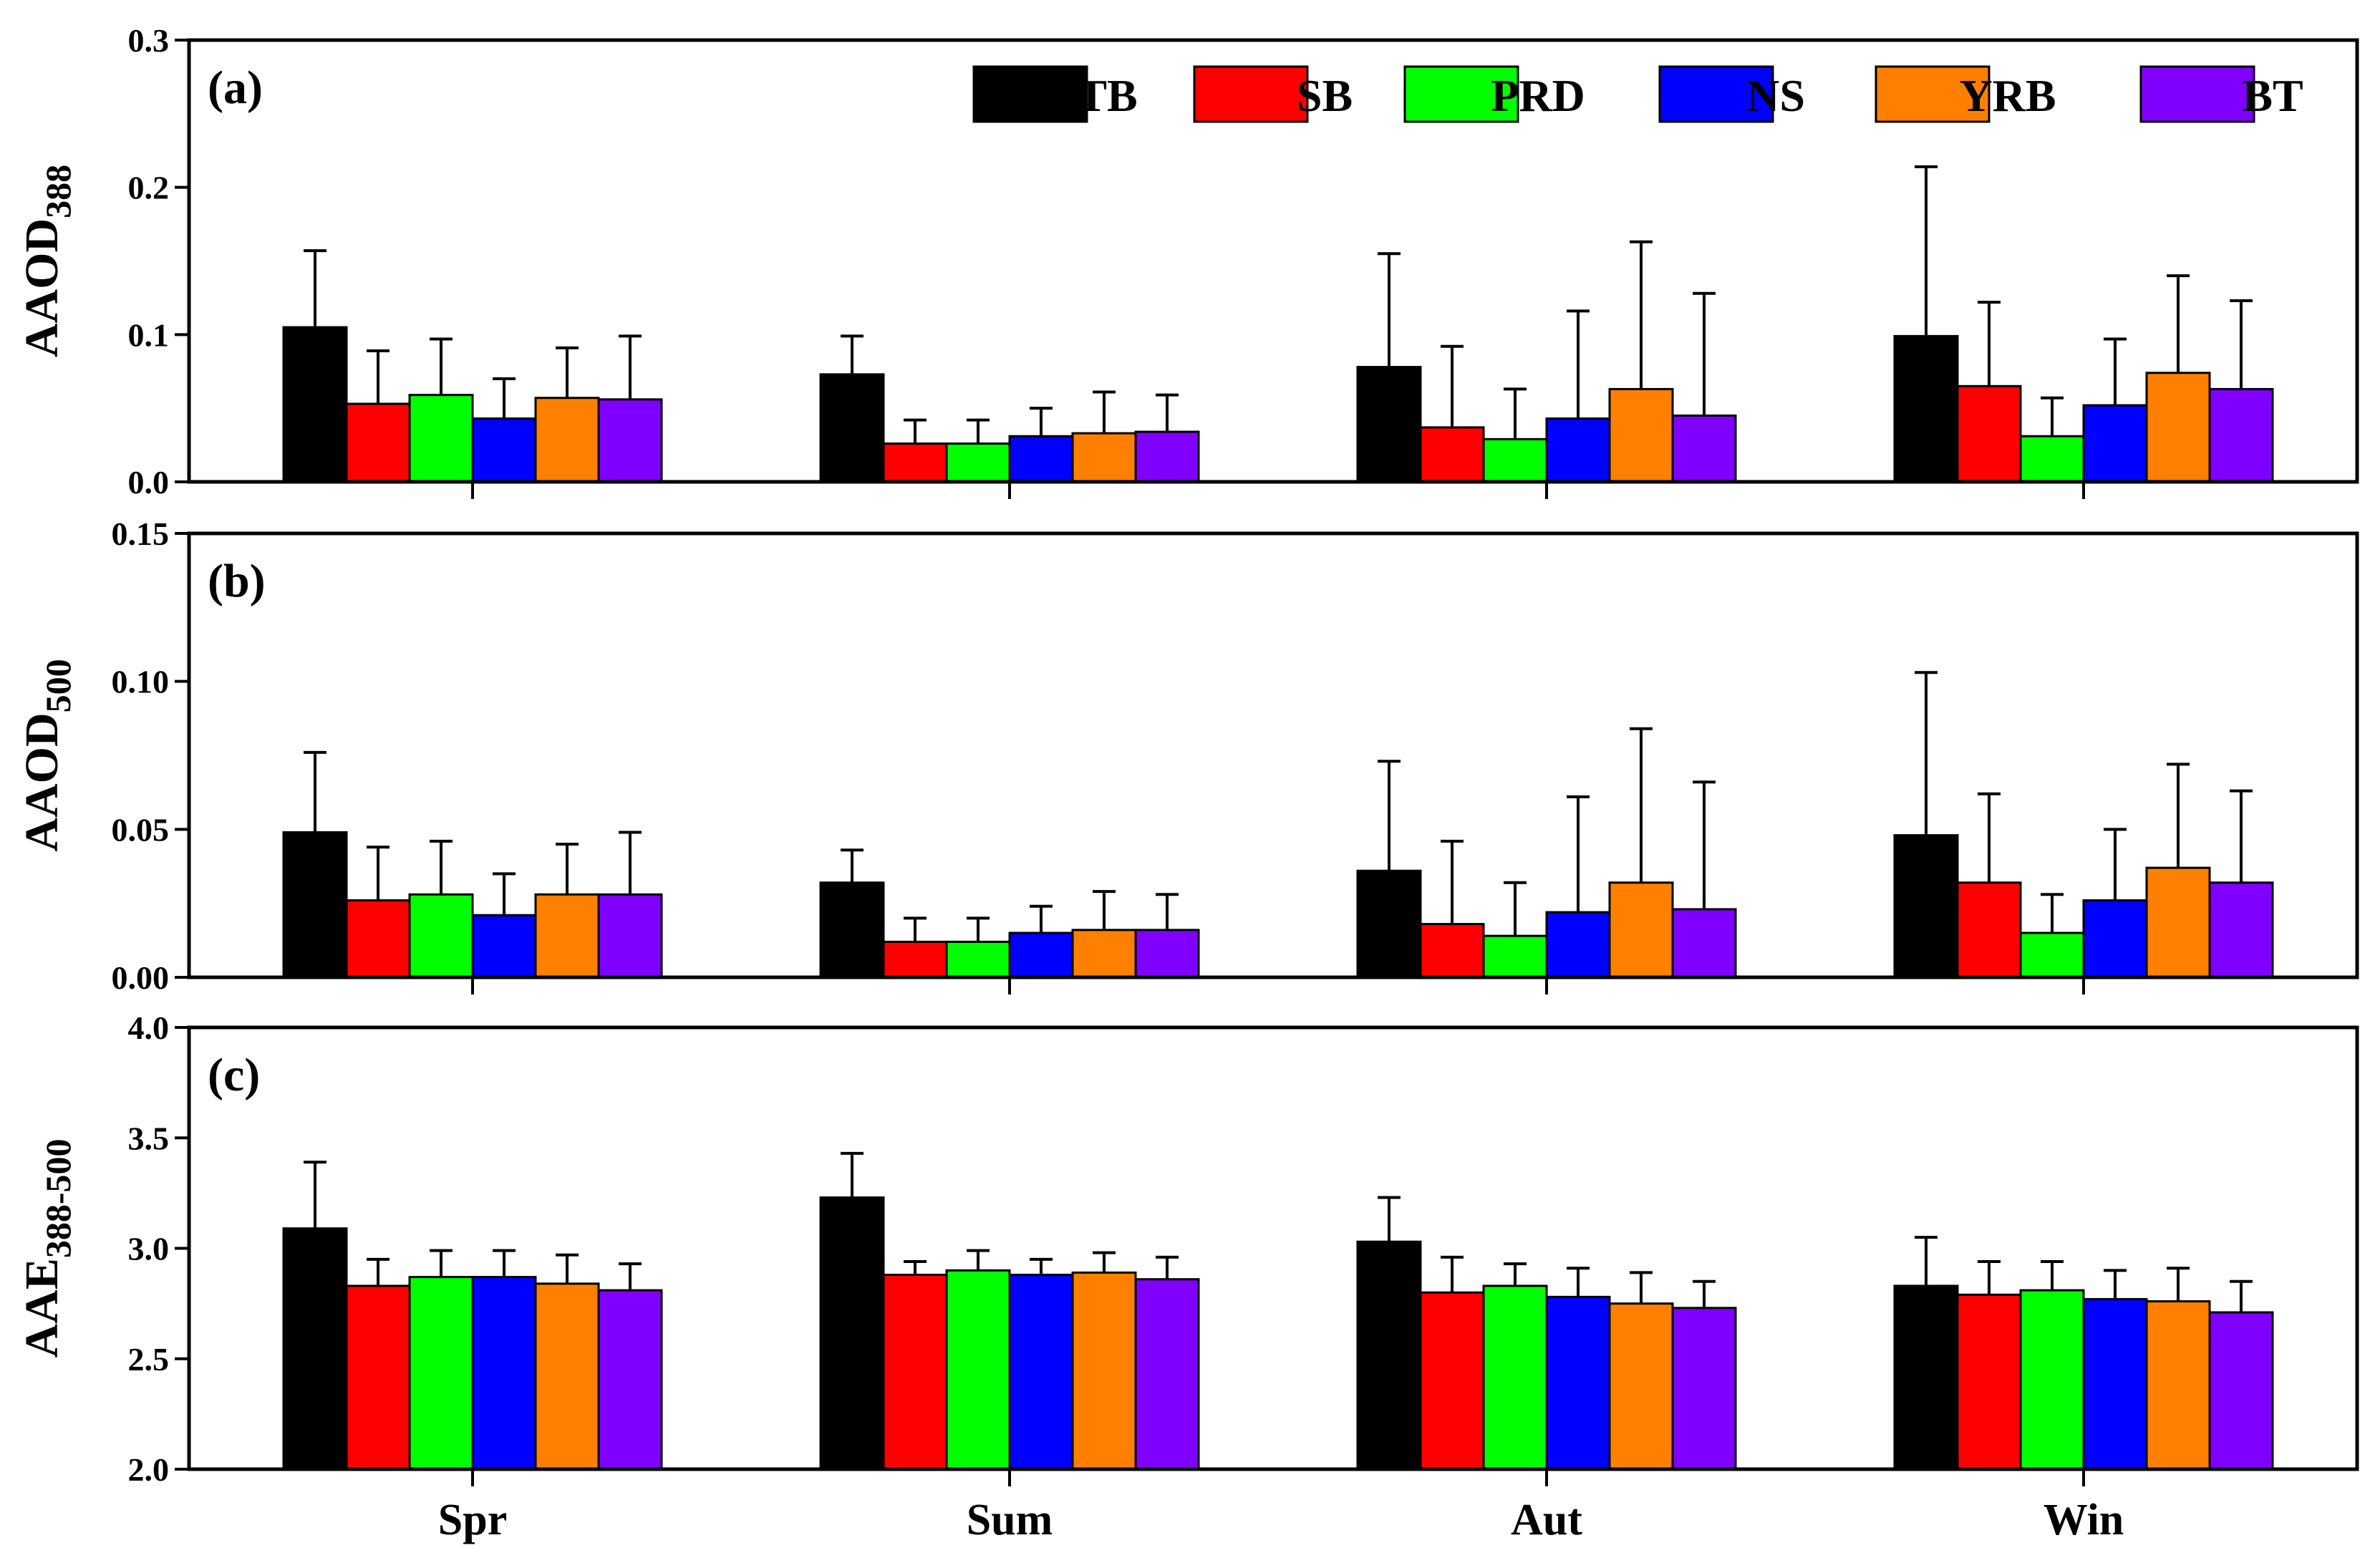 Image resolution: width=2370 pixels, height=1568 pixels. What do you see at coordinates (47, 1248) in the screenshot?
I see `y-axis-title: AAE388-500` at bounding box center [47, 1248].